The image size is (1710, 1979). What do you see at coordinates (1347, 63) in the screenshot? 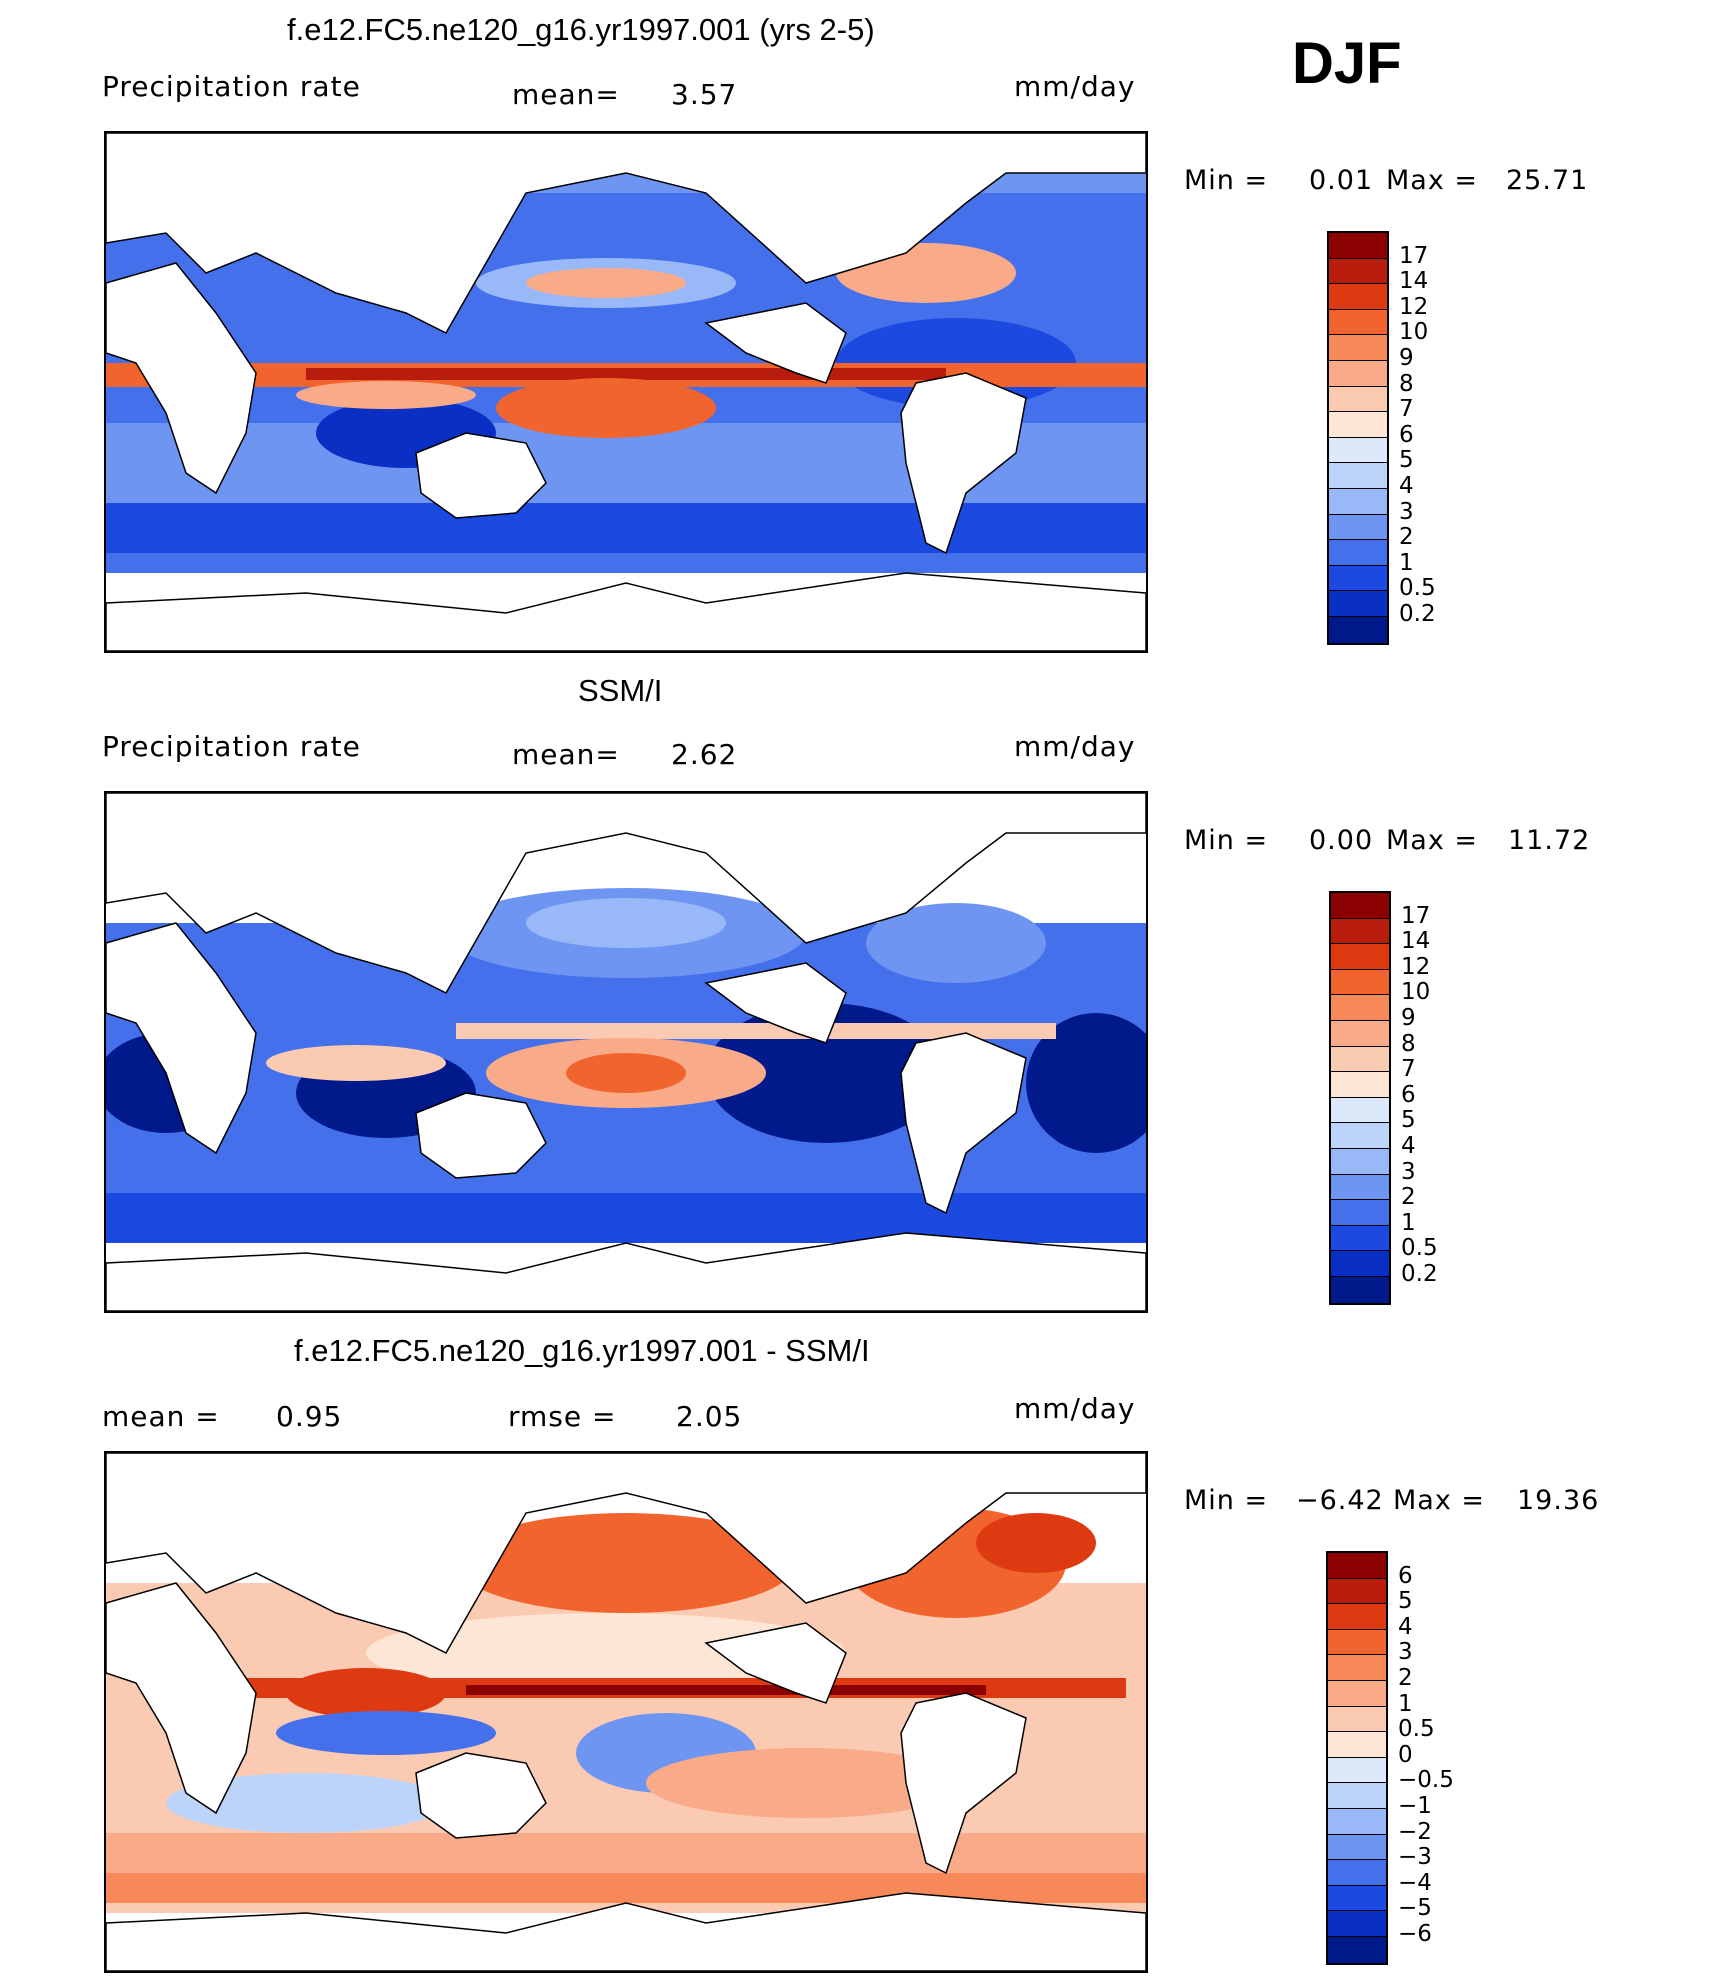
I see `season-label: DJF` at bounding box center [1347, 63].